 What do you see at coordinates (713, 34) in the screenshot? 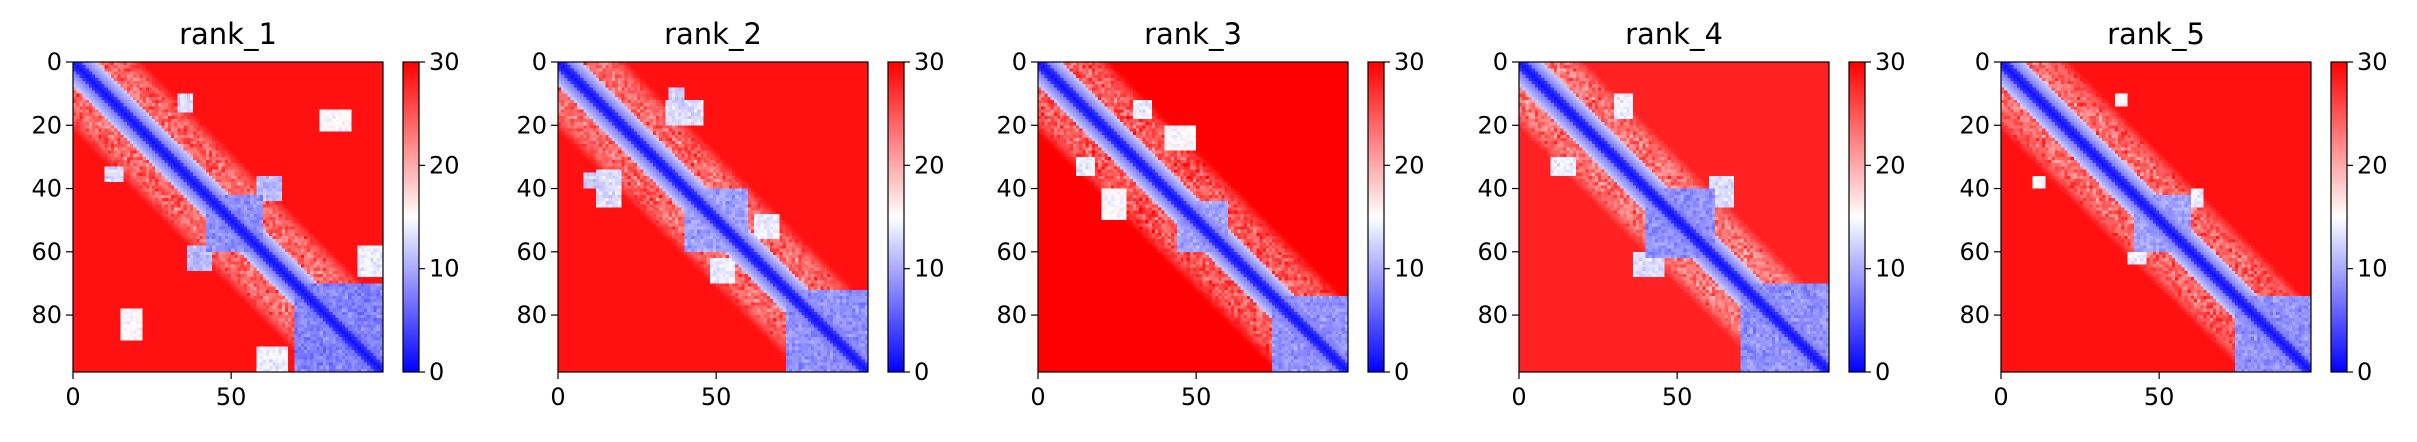
I see `panel-title: rank_2` at bounding box center [713, 34].